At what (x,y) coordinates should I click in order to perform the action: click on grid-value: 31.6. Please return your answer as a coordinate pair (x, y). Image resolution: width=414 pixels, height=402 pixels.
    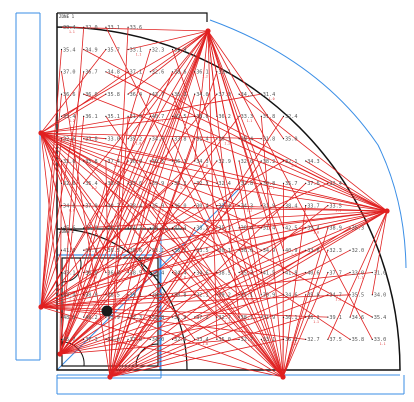
    Looking at the image, I should click on (136, 117).